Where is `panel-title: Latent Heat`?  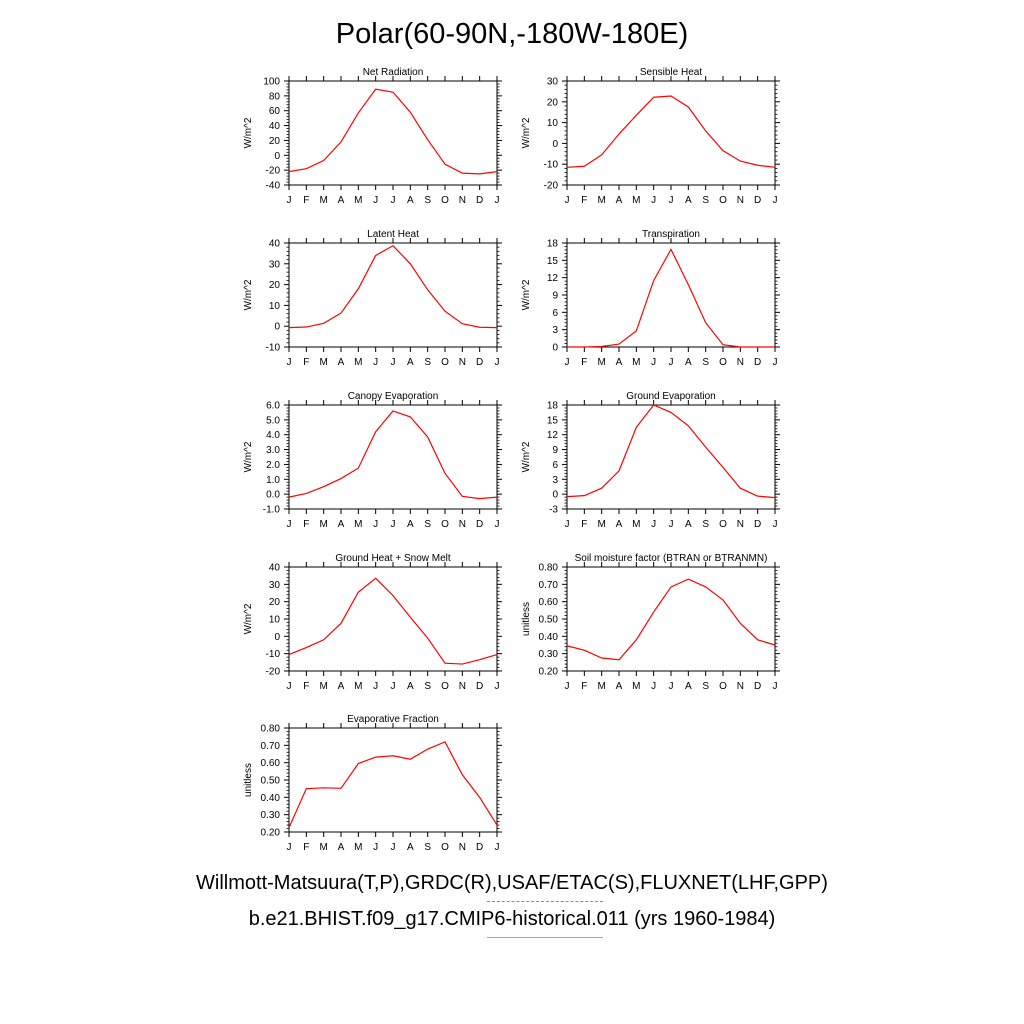
panel-title: Latent Heat is located at coordinates (393, 234).